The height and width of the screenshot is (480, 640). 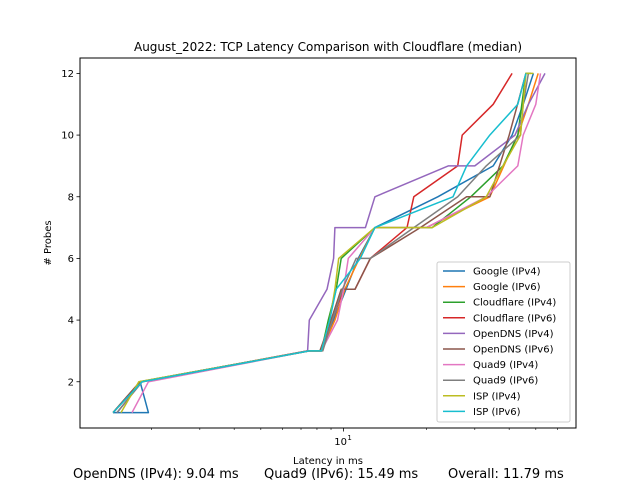 What do you see at coordinates (507, 287) in the screenshot?
I see `legend-label: Google (IPv6)` at bounding box center [507, 287].